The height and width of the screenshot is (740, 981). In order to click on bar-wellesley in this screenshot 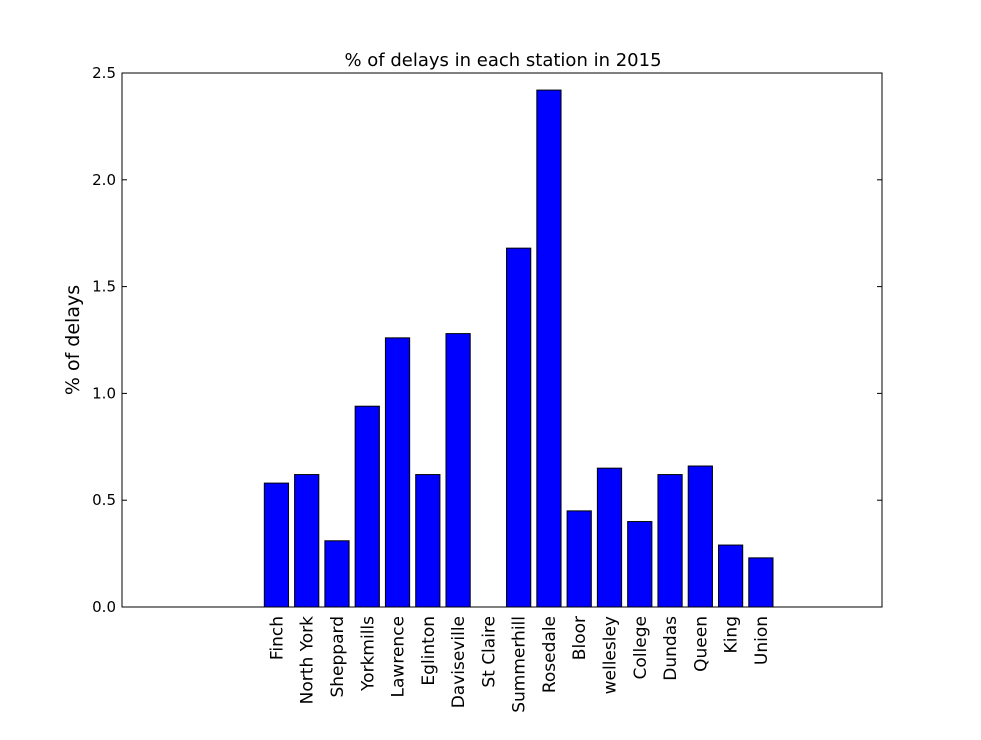, I will do `click(609, 537)`.